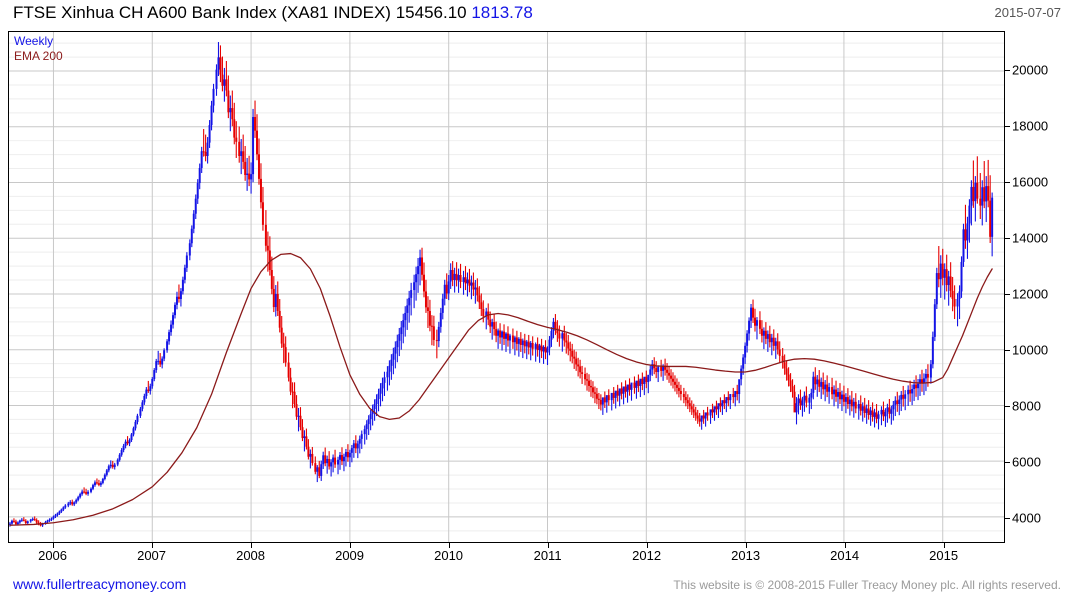 The image size is (1075, 600). I want to click on x-axis-tick-label: 2013, so click(746, 555).